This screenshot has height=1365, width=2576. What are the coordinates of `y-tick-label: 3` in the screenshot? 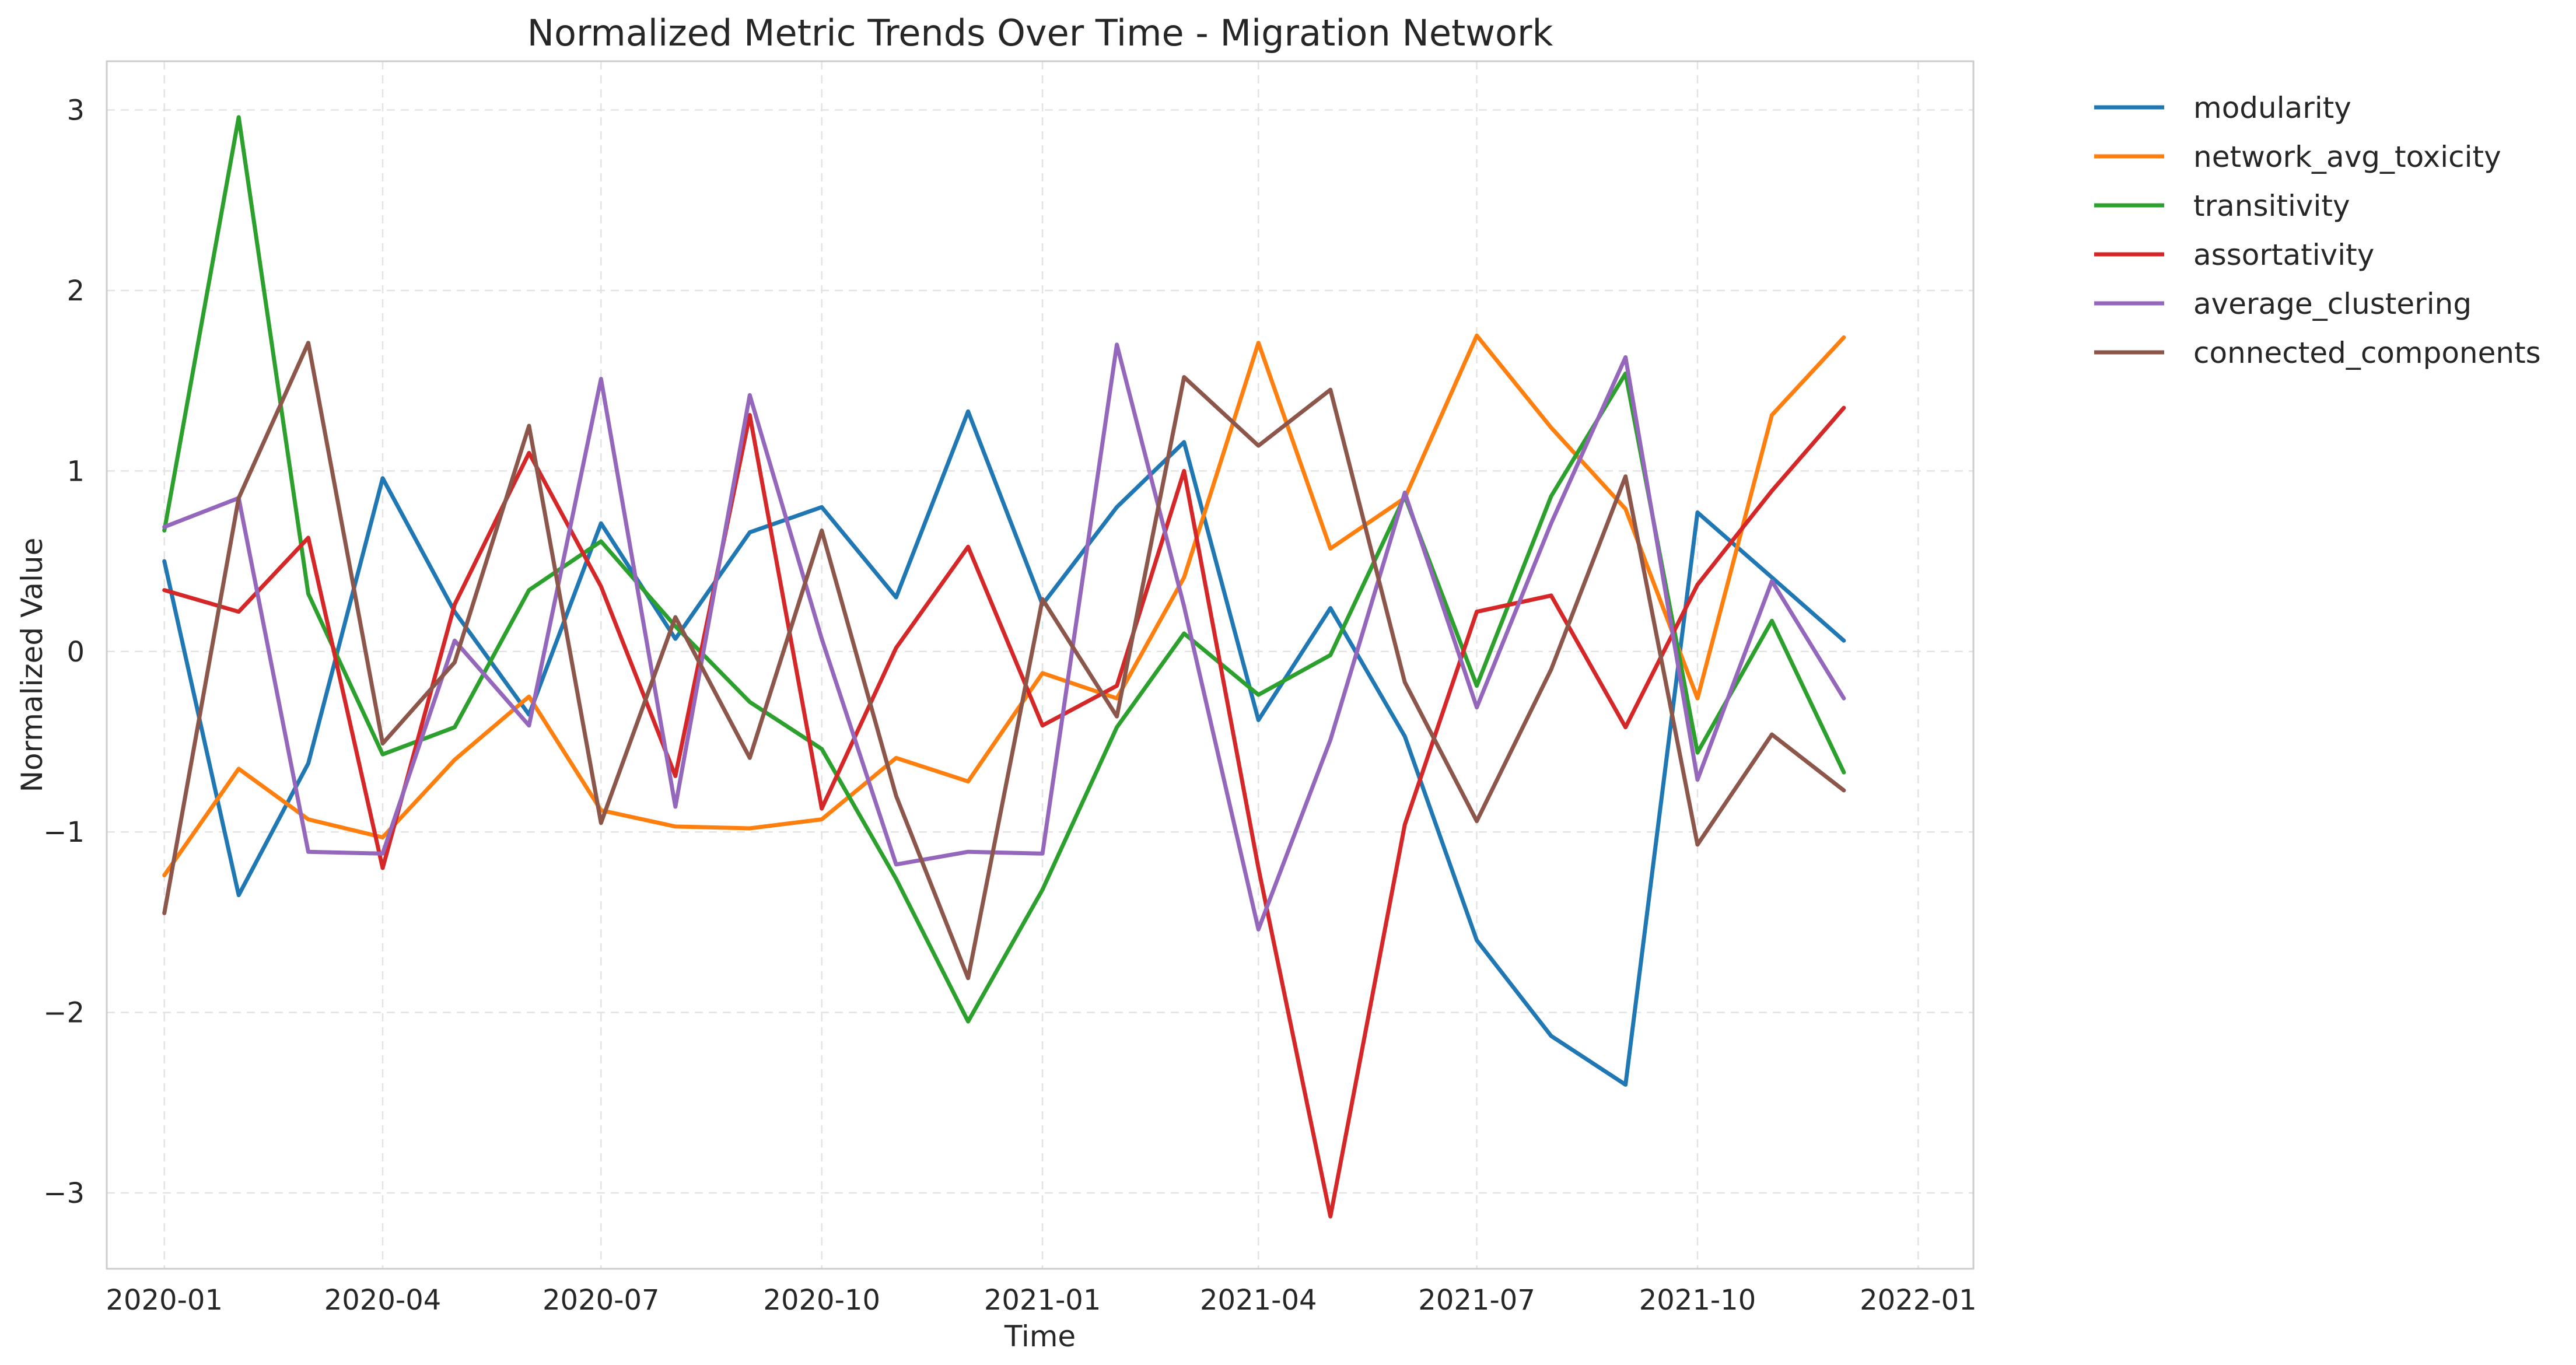 It's located at (75, 110).